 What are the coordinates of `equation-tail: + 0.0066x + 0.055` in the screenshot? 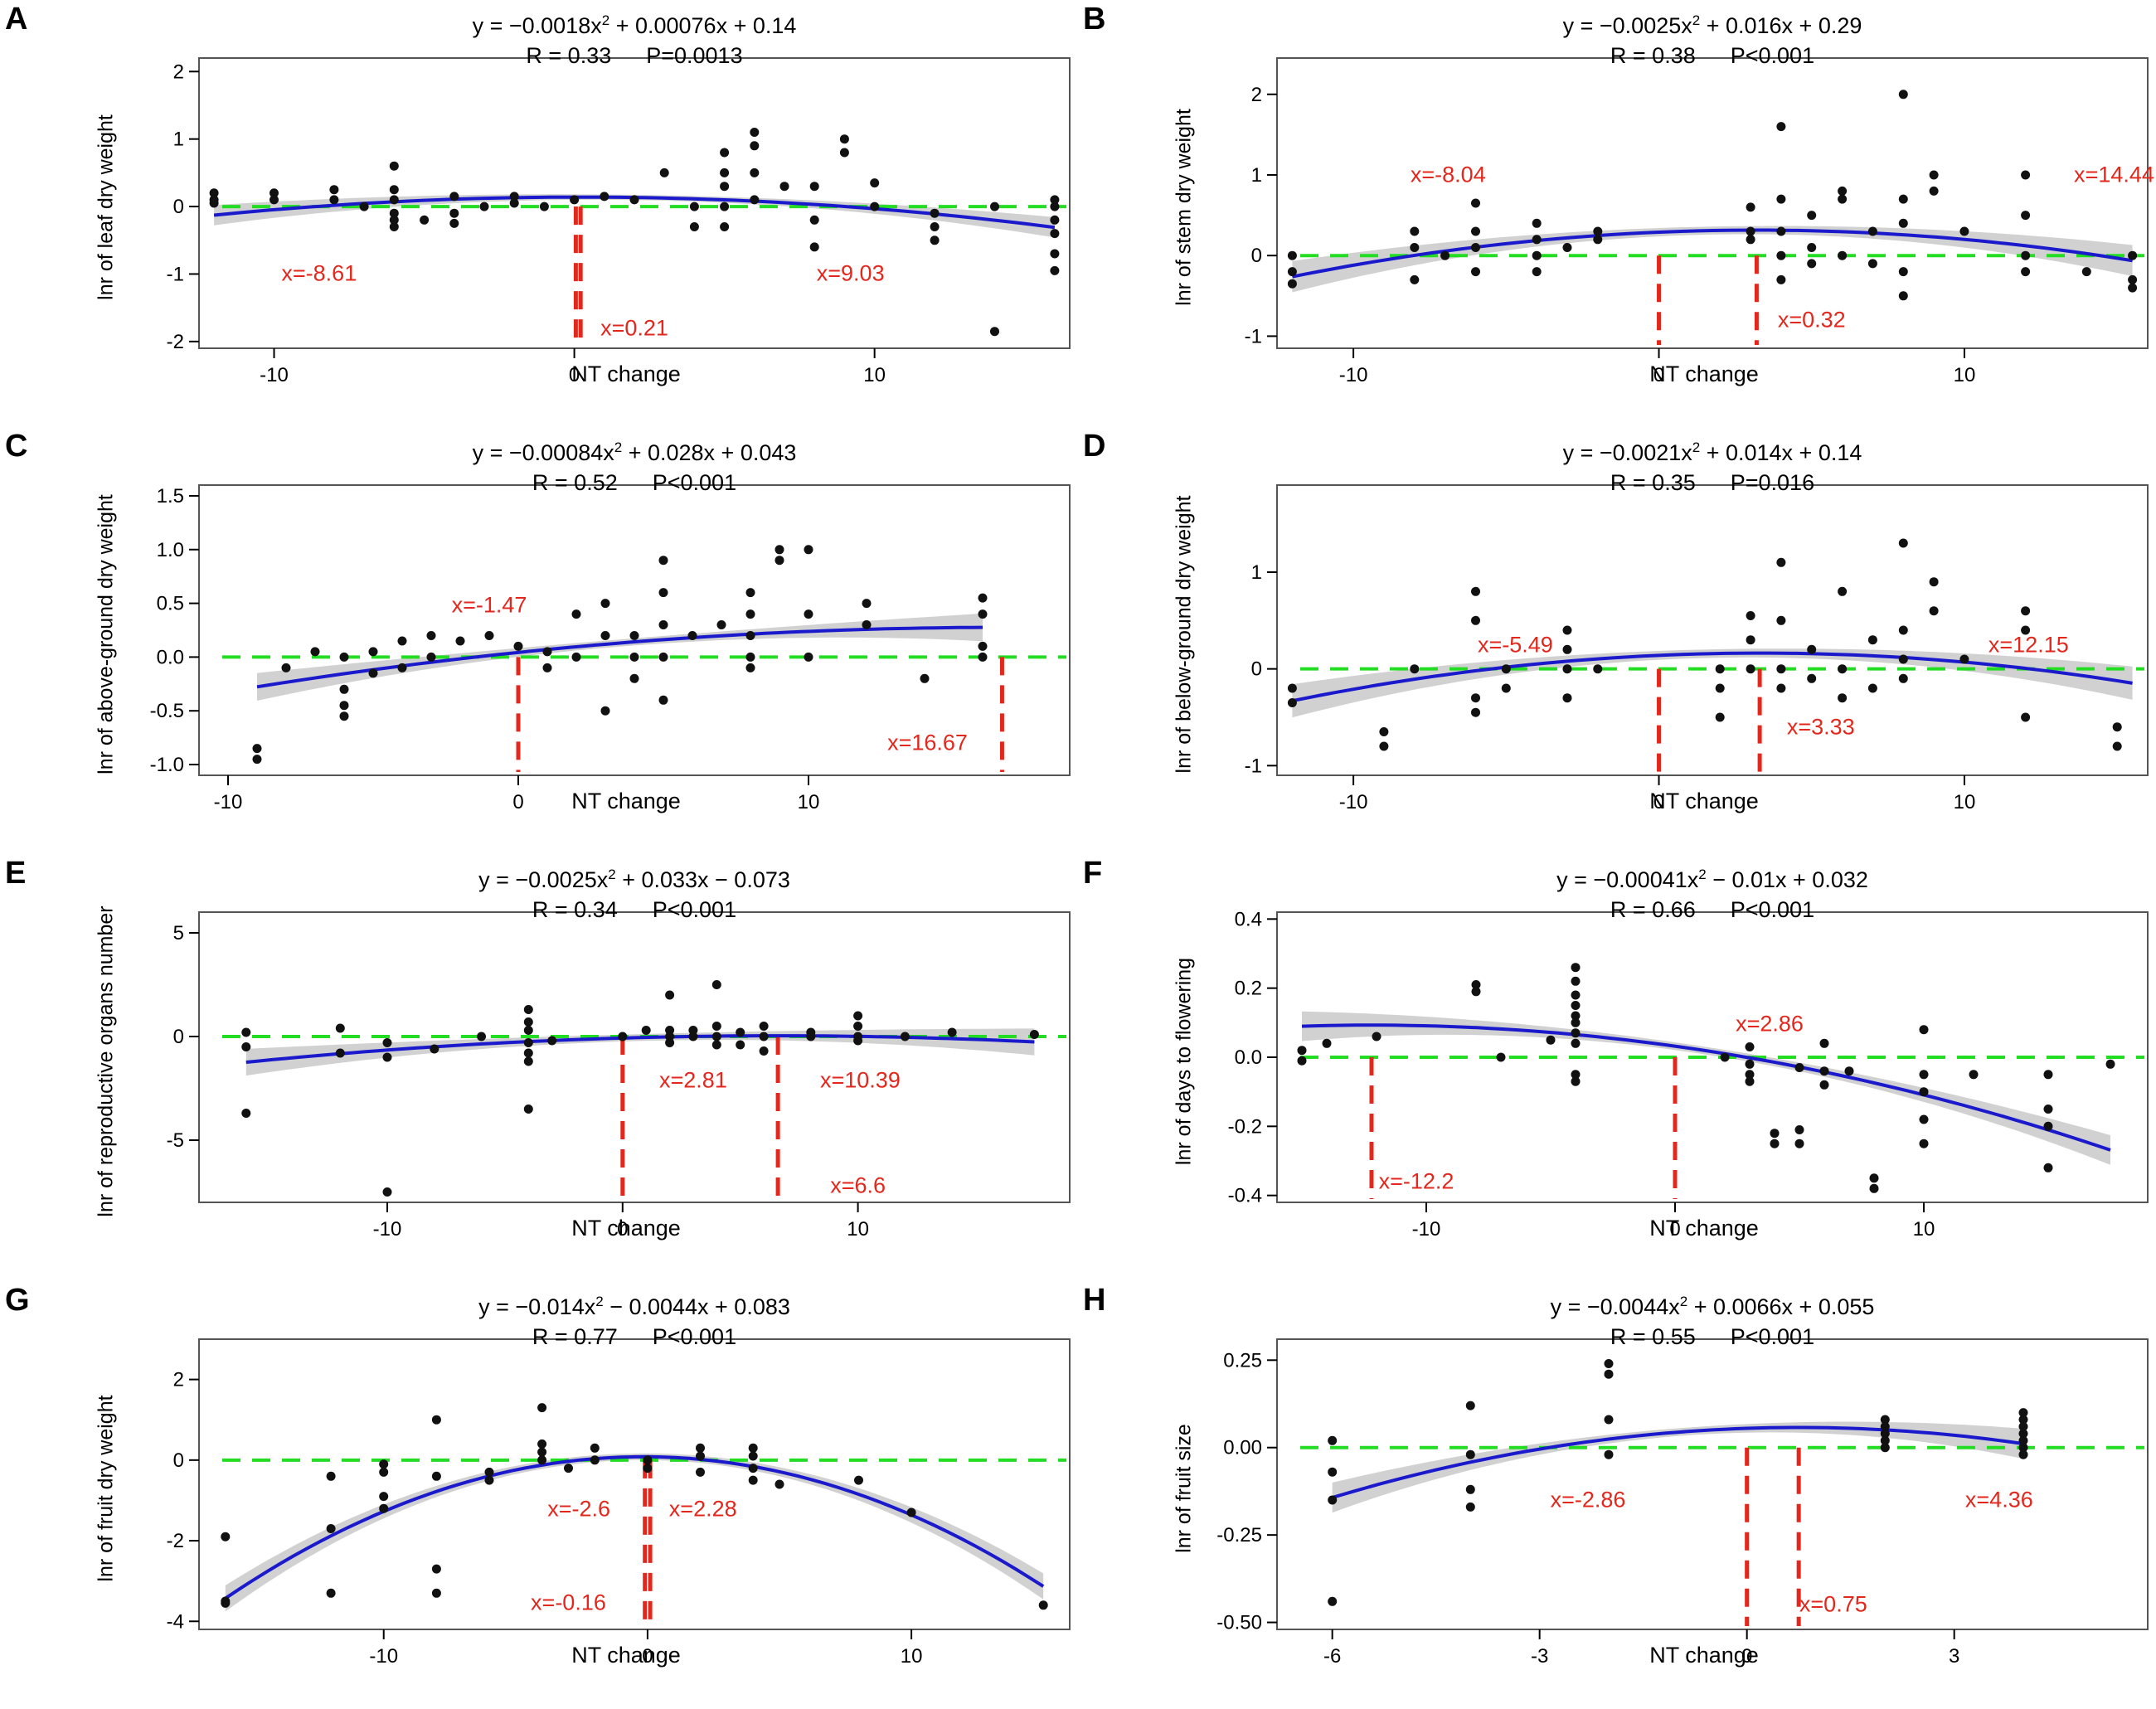 It's located at (1781, 1306).